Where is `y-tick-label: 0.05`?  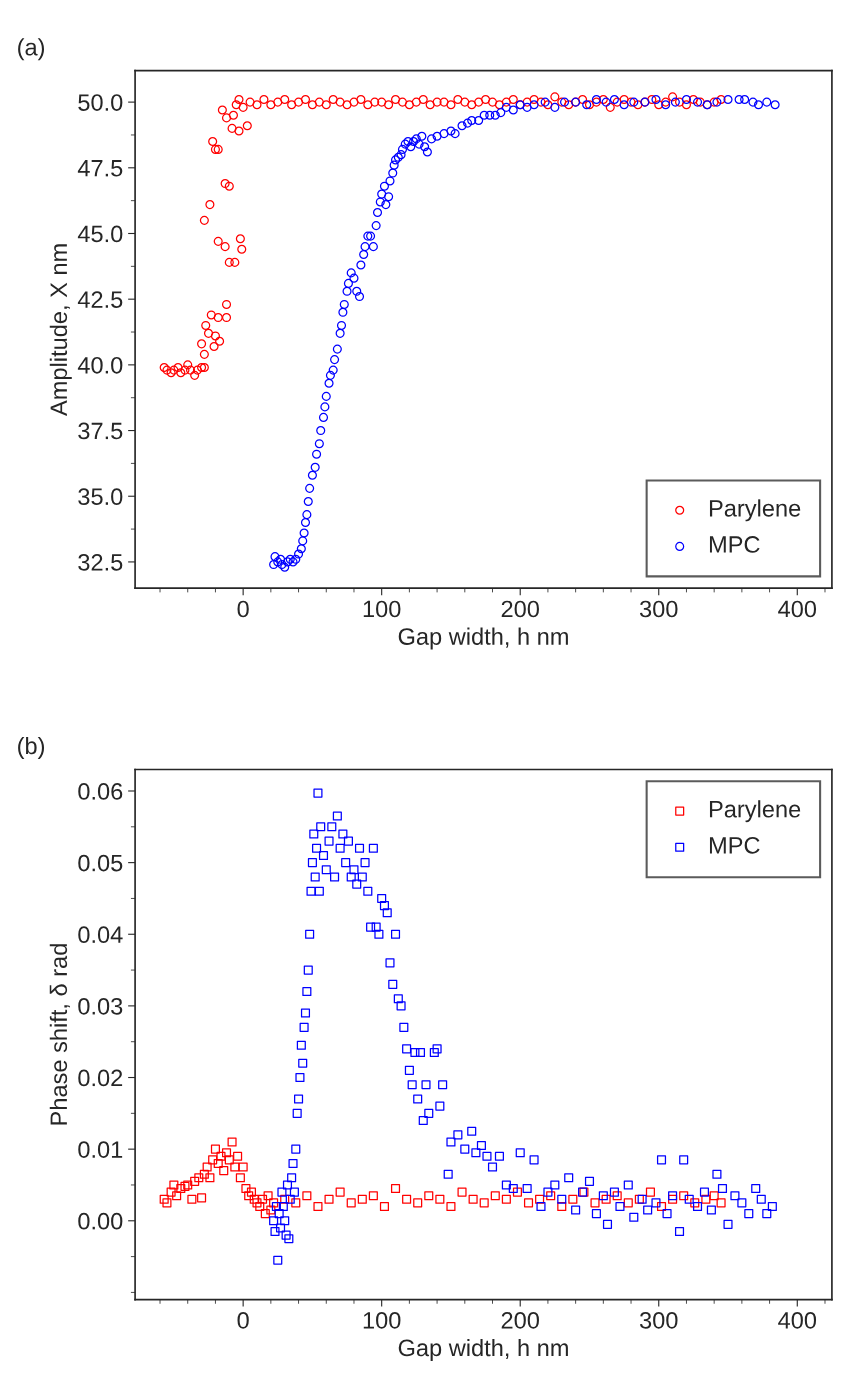 y-tick-label: 0.05 is located at coordinates (100, 863).